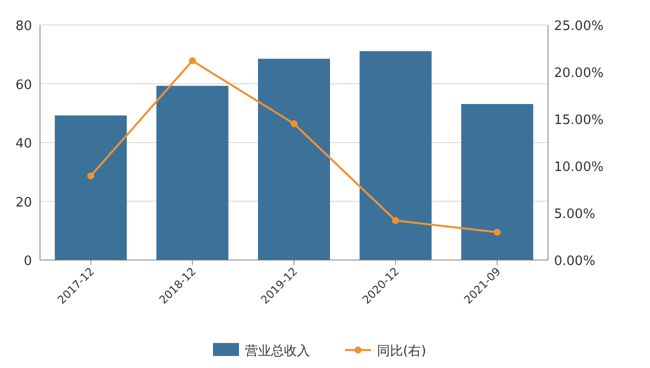  I want to click on y2-tick-label: 25.00%, so click(579, 26).